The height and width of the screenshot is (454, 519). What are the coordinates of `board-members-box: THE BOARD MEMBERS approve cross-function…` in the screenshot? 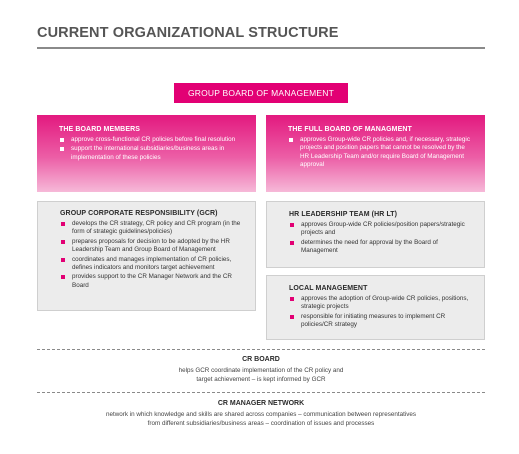 It's located at (146, 153).